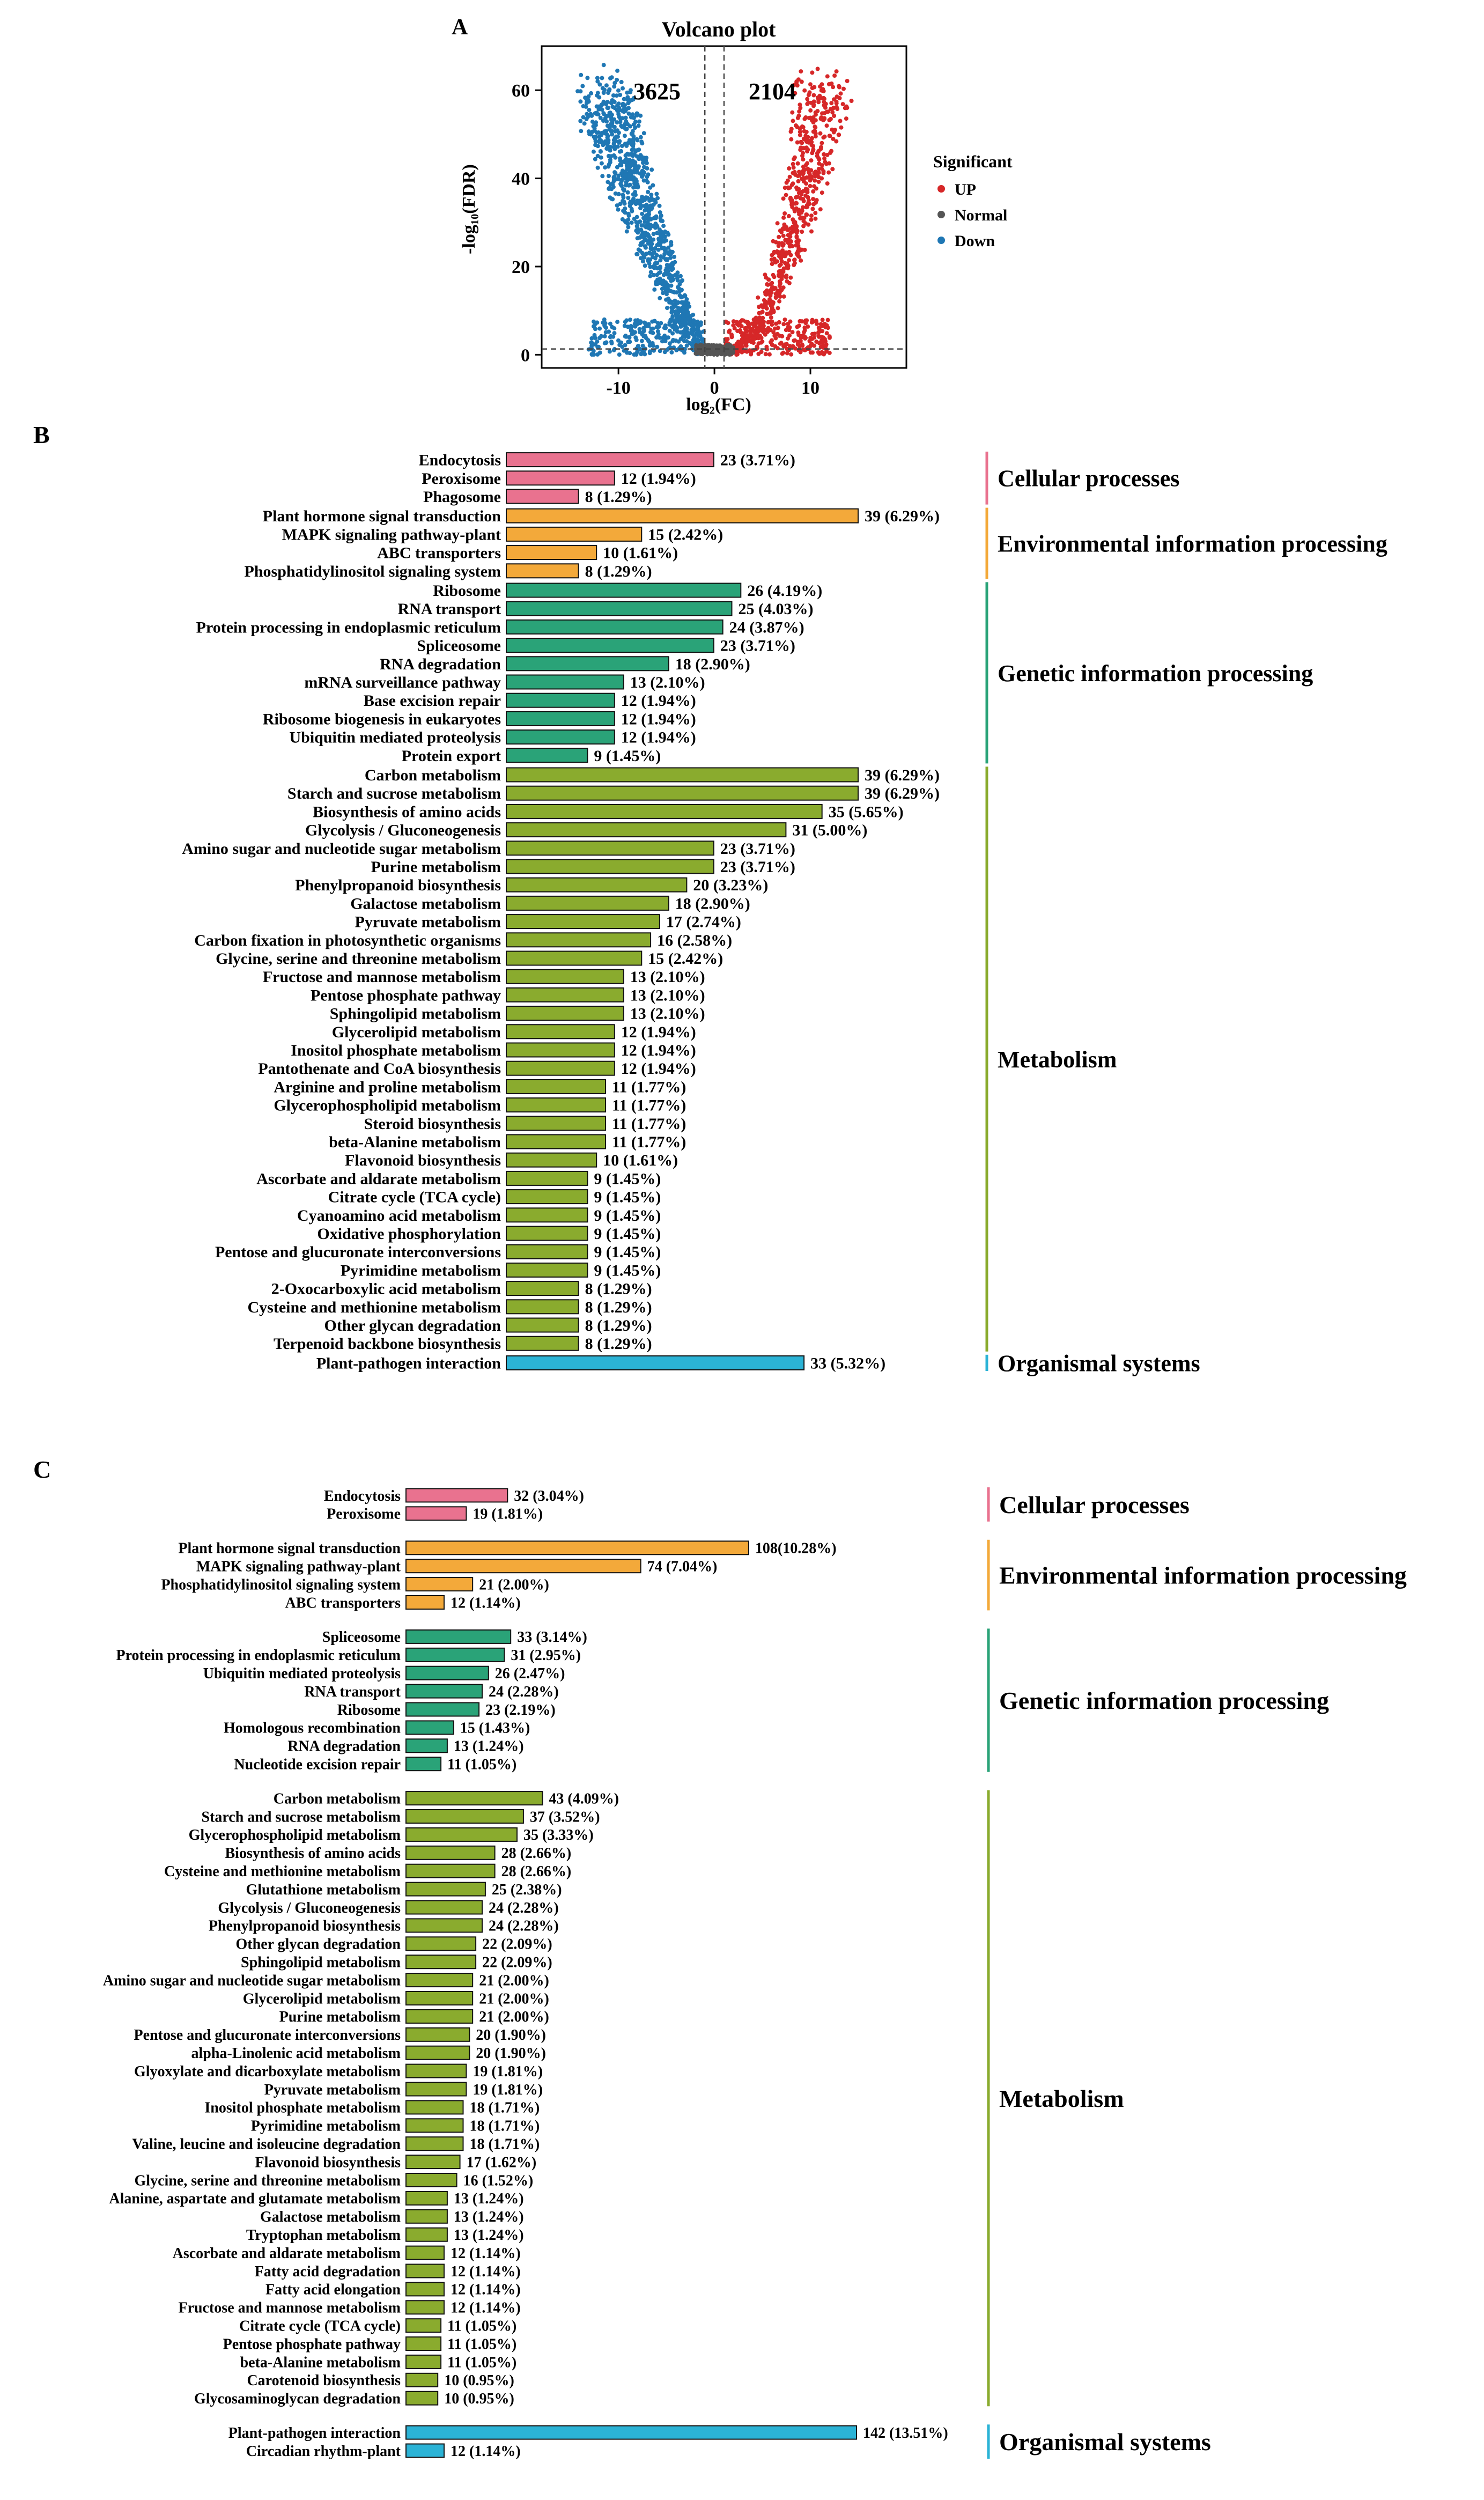  Describe the element at coordinates (628, 756) in the screenshot. I see `value-label: 9 (1.45%)` at that location.